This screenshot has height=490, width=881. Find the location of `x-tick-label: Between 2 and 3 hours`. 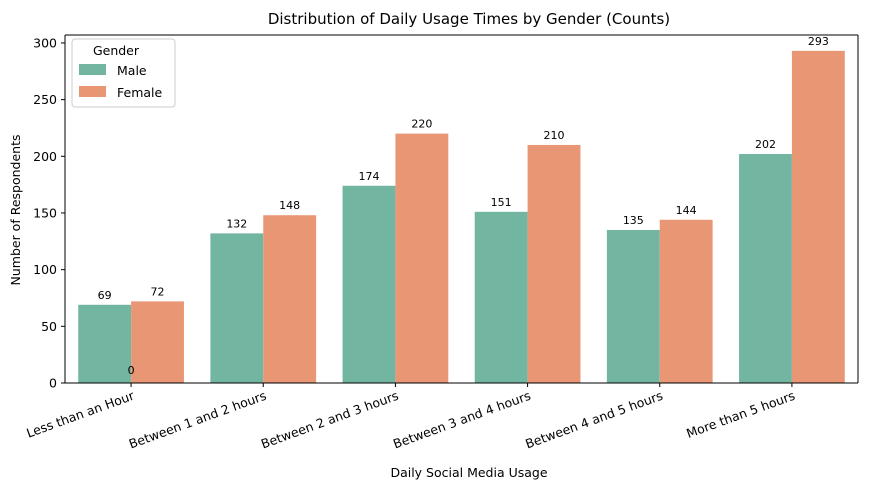

x-tick-label: Between 2 and 3 hours is located at coordinates (330, 420).